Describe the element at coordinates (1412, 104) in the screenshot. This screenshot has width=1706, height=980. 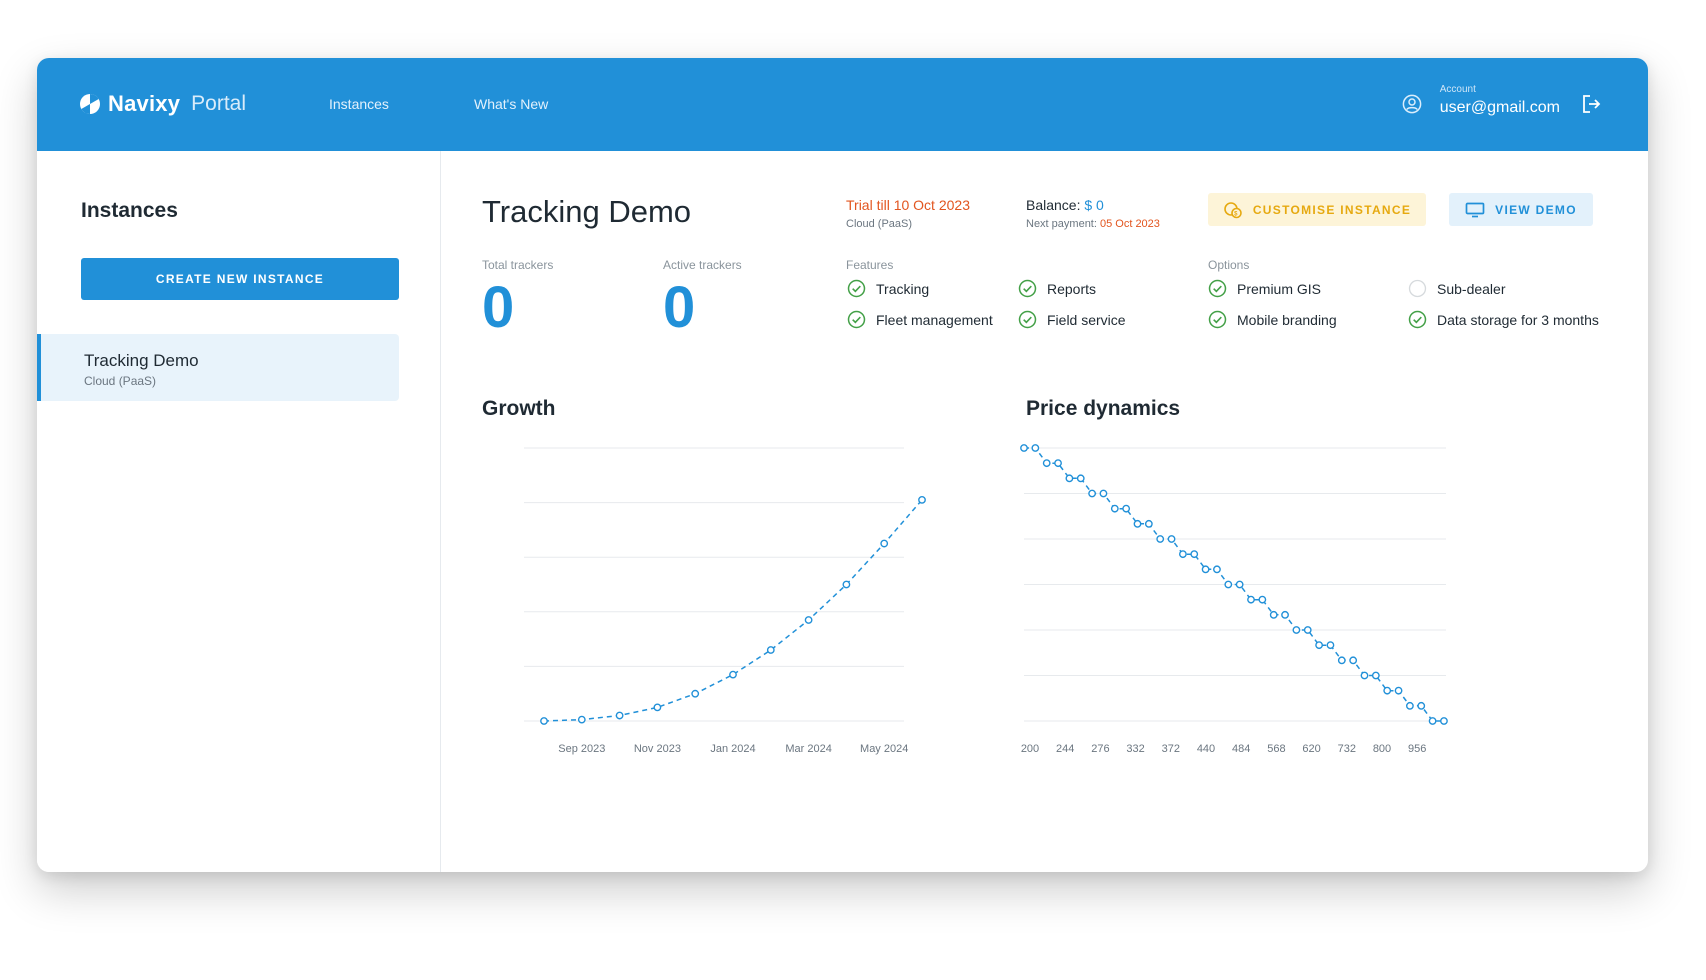
I see `user-icon` at that location.